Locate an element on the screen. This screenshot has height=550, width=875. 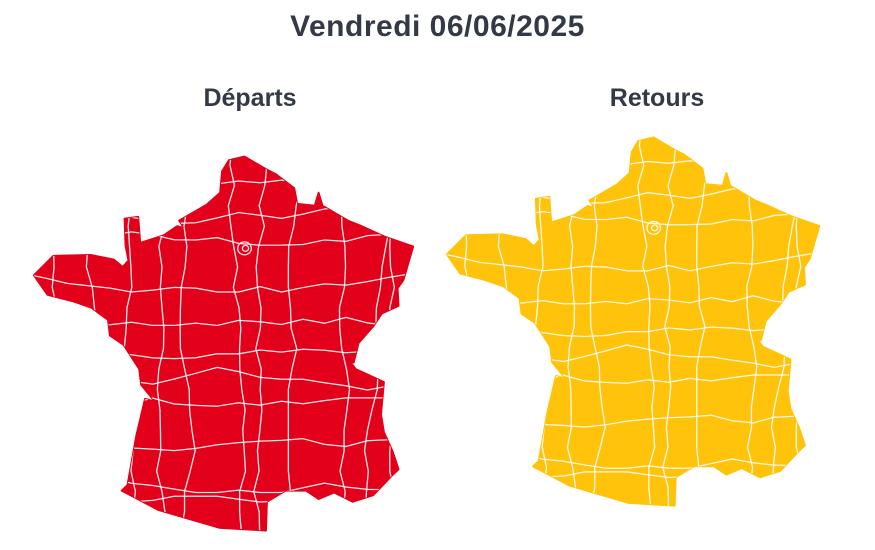
departures-label: Départs is located at coordinates (250, 98).